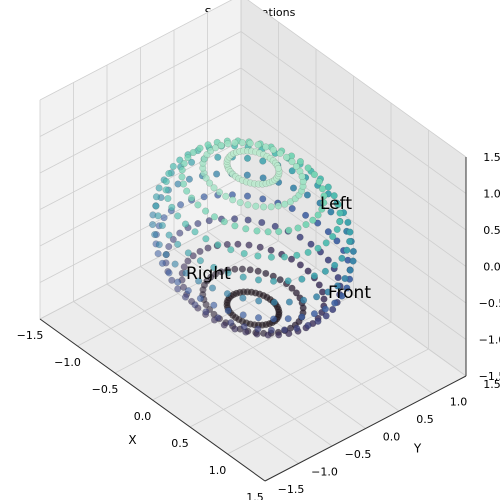 The width and height of the screenshot is (500, 500). What do you see at coordinates (491, 194) in the screenshot?
I see `z-tick-label: 1.0` at bounding box center [491, 194].